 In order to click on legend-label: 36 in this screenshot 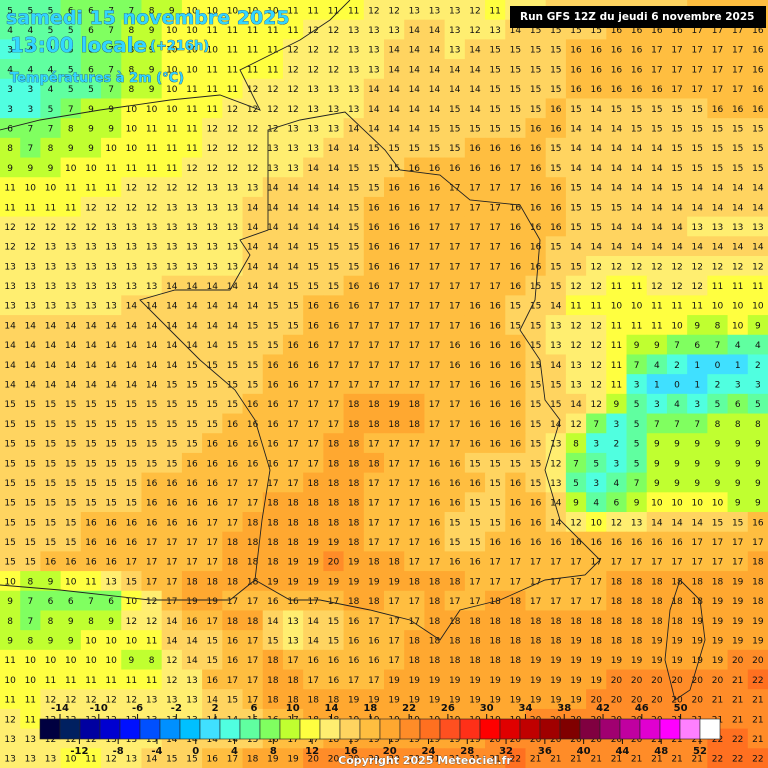, I will do `click(545, 751)`.